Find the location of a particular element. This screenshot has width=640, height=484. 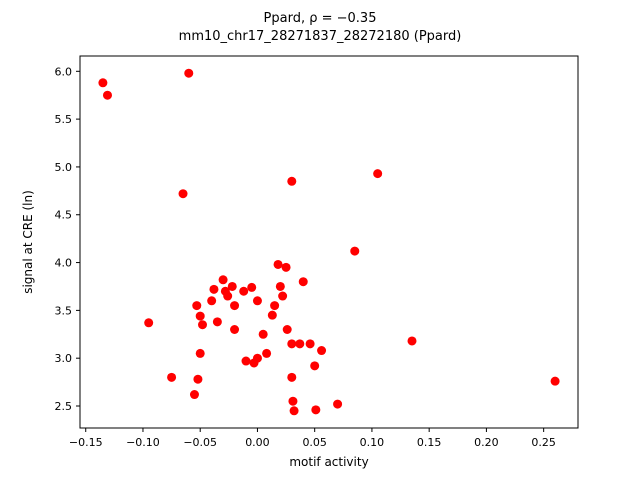

x-tick-label: −0.05 is located at coordinates (200, 442).